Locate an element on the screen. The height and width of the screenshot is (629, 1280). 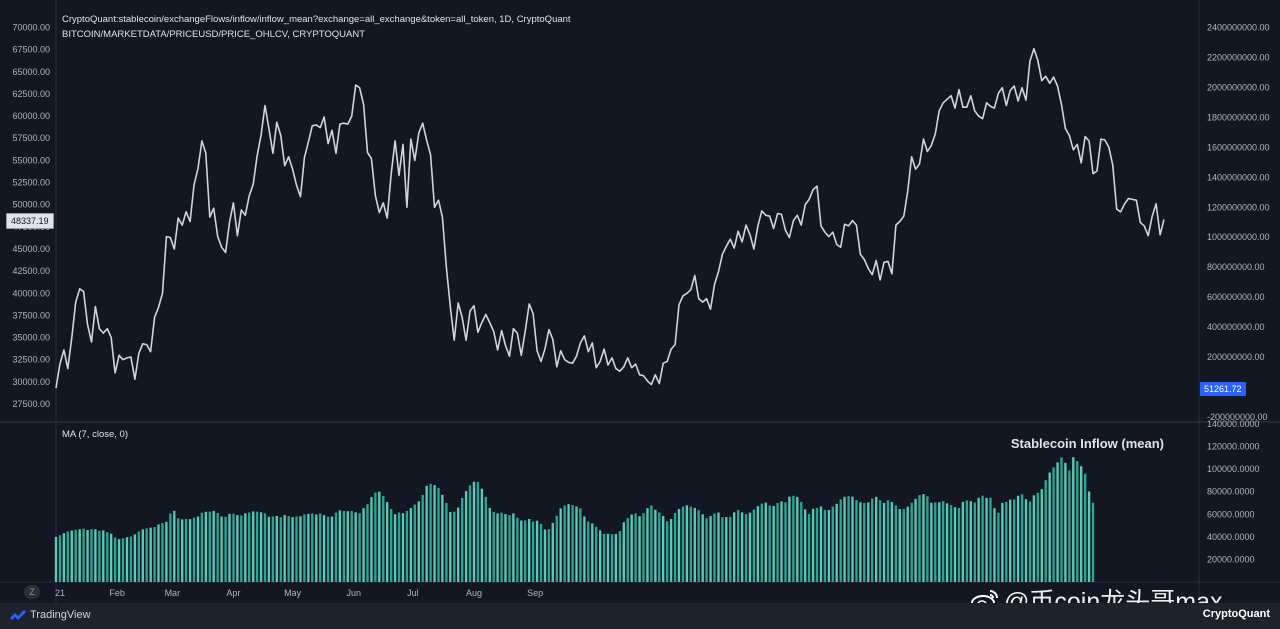
right-axis-tick-label: 2000000000.00 is located at coordinates (1238, 87).